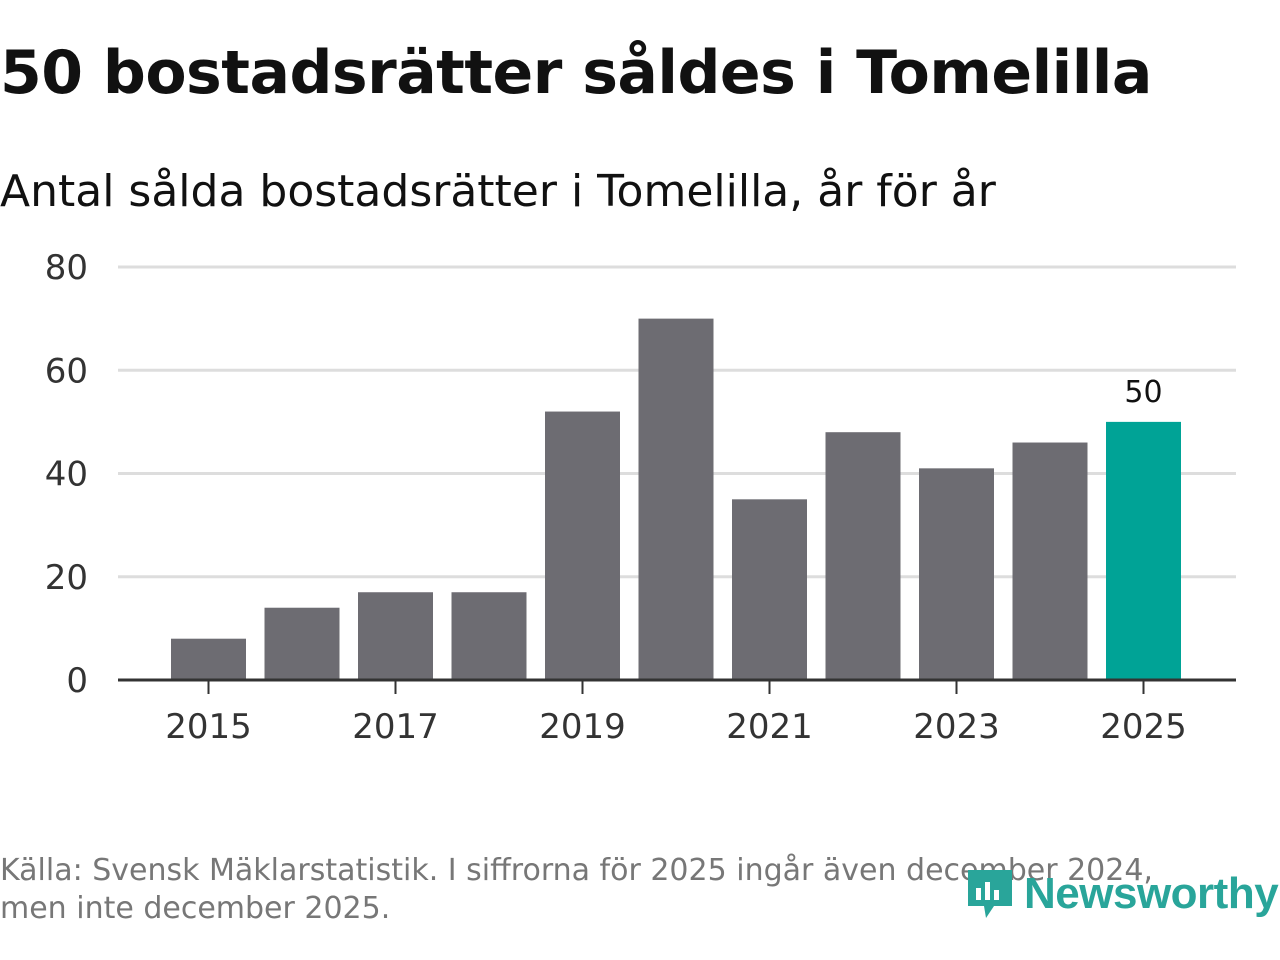 This screenshot has width=1280, height=960. What do you see at coordinates (769, 727) in the screenshot?
I see `x-tick-label: 2021` at bounding box center [769, 727].